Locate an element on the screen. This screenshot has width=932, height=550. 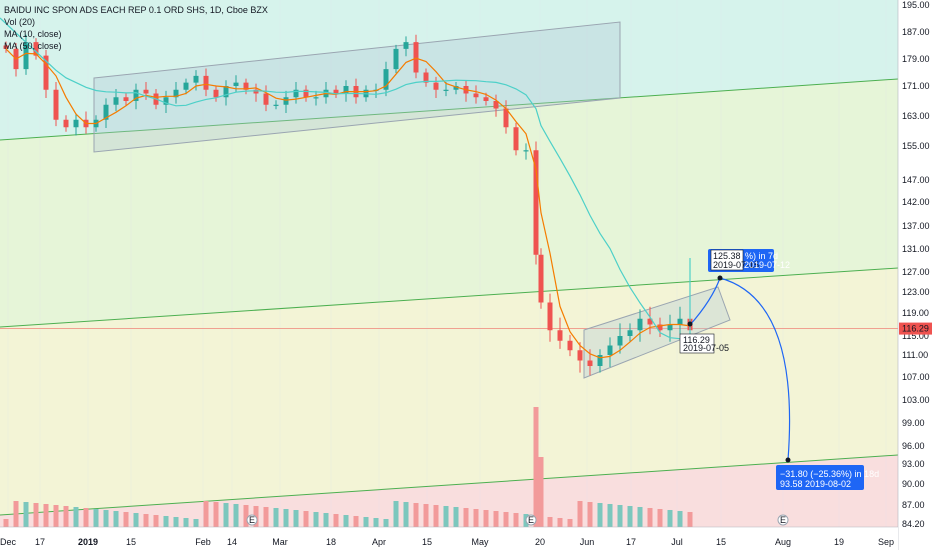
current-point is located at coordinates (690, 324).